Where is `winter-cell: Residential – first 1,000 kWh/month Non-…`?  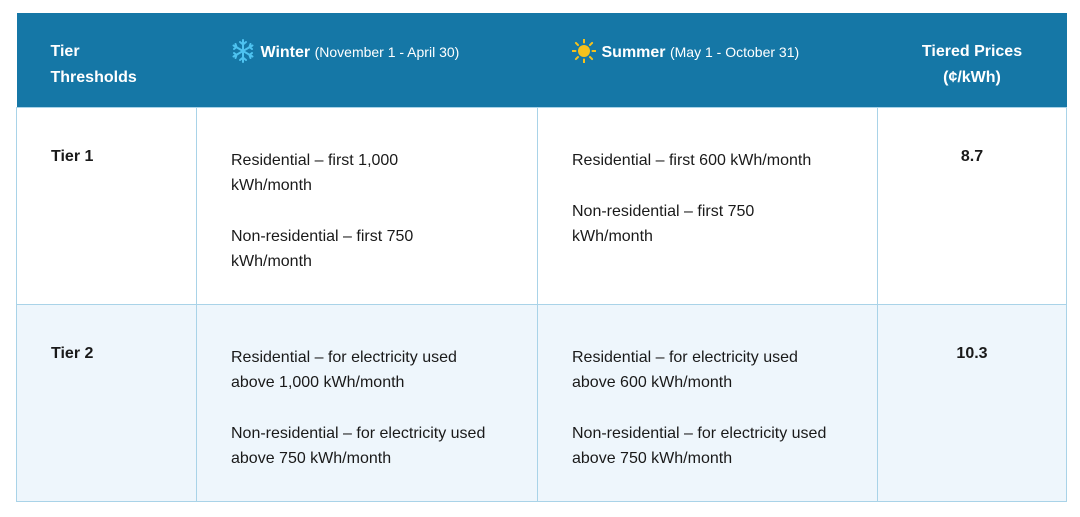 winter-cell: Residential – first 1,000 kWh/month Non-… is located at coordinates (367, 205).